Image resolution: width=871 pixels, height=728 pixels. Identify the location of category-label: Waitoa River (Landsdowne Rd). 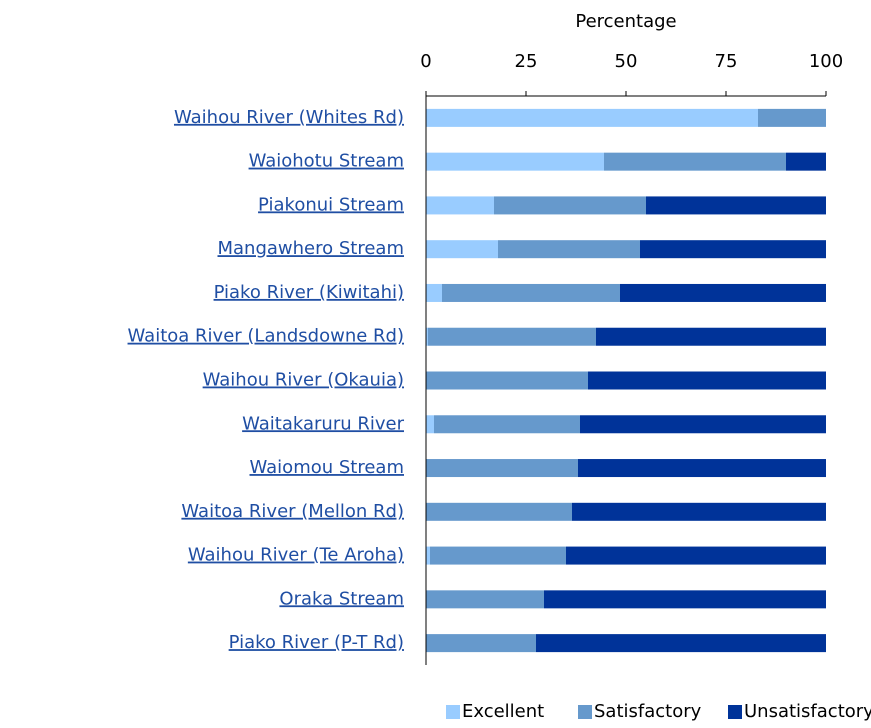
(266, 336).